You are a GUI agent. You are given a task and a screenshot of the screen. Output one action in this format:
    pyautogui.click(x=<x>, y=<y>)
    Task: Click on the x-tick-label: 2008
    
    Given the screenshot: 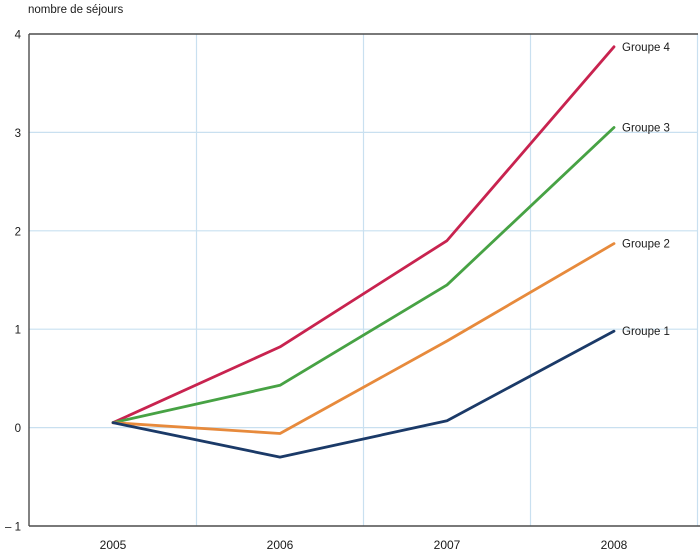 What is the action you would take?
    pyautogui.click(x=614, y=545)
    